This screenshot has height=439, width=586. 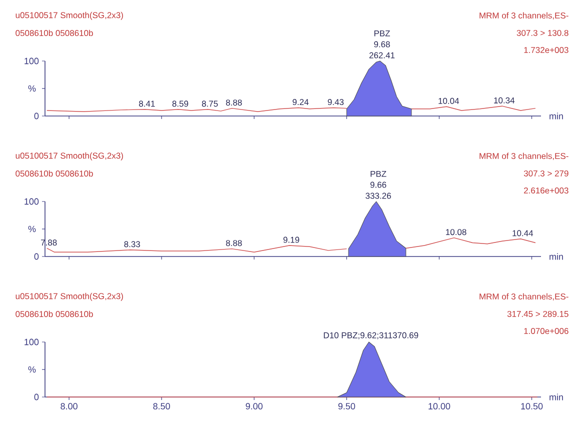 I want to click on x-tick-label: 10.00, so click(x=439, y=406).